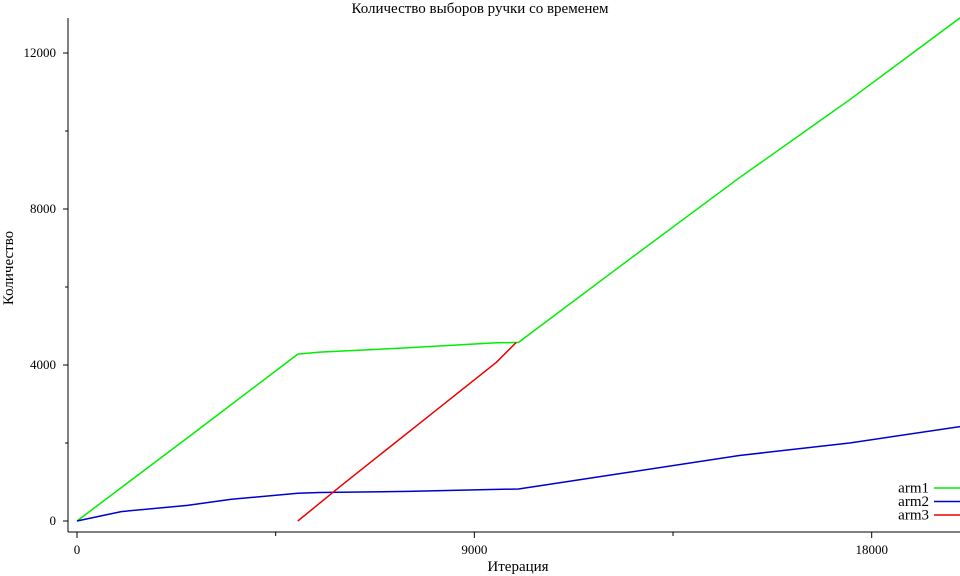  I want to click on x-tick-label: 9000, so click(474, 549).